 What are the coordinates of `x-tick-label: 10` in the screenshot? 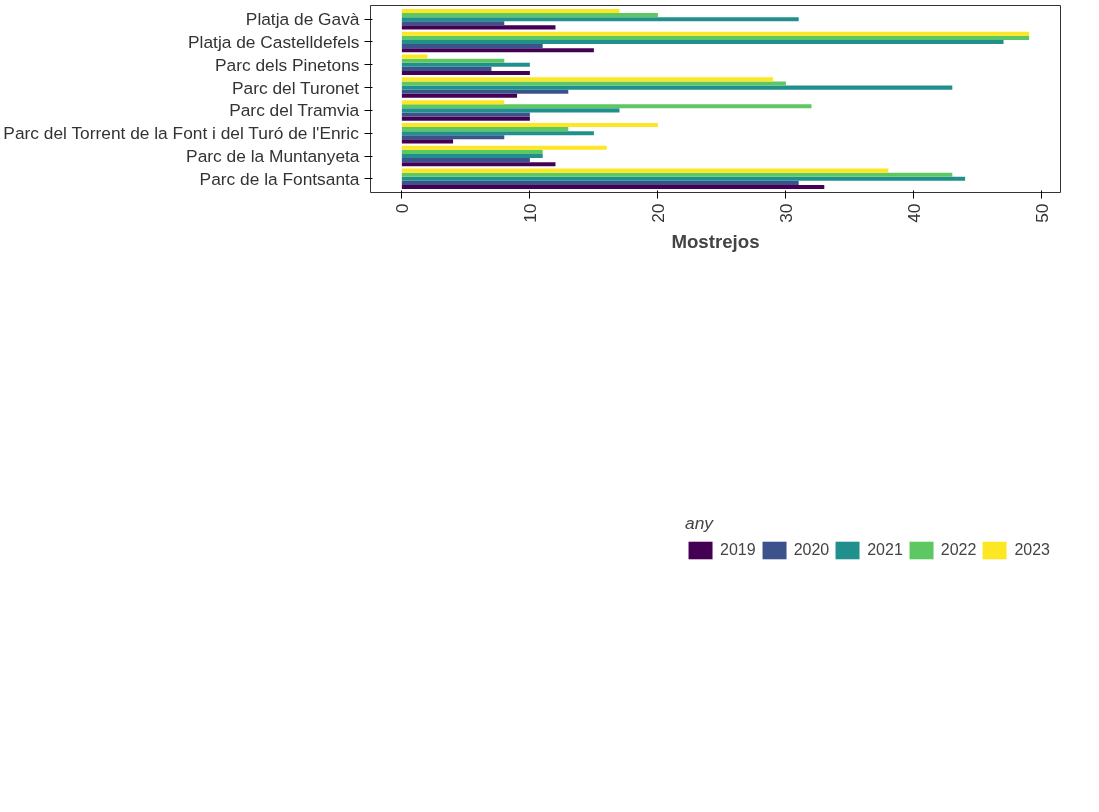 It's located at (529, 213).